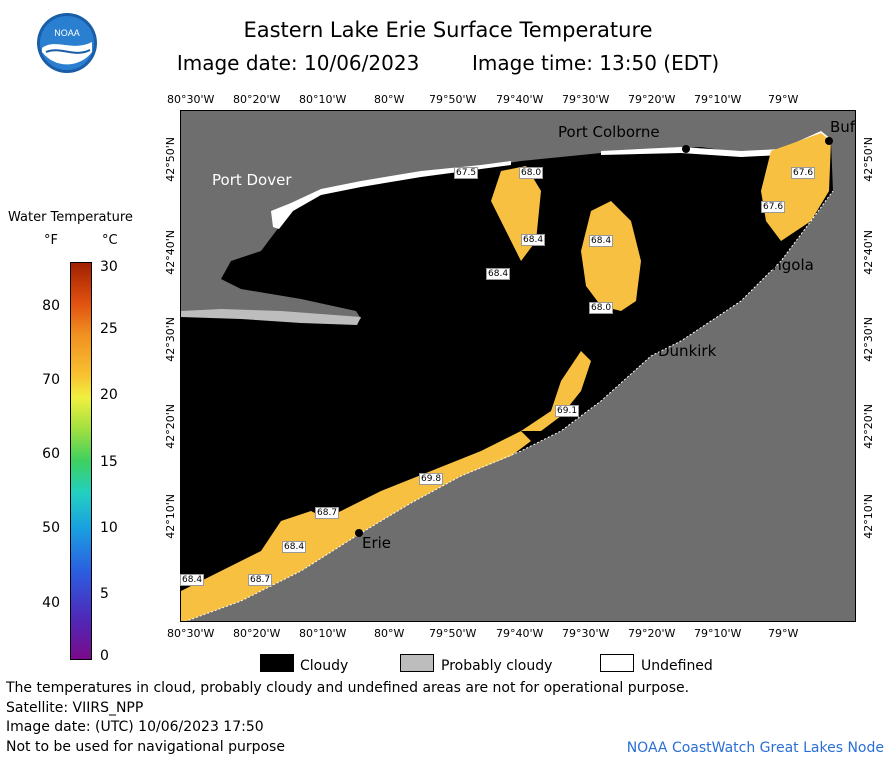 The height and width of the screenshot is (763, 896). Describe the element at coordinates (109, 329) in the screenshot. I see `tick-c: 25` at that location.